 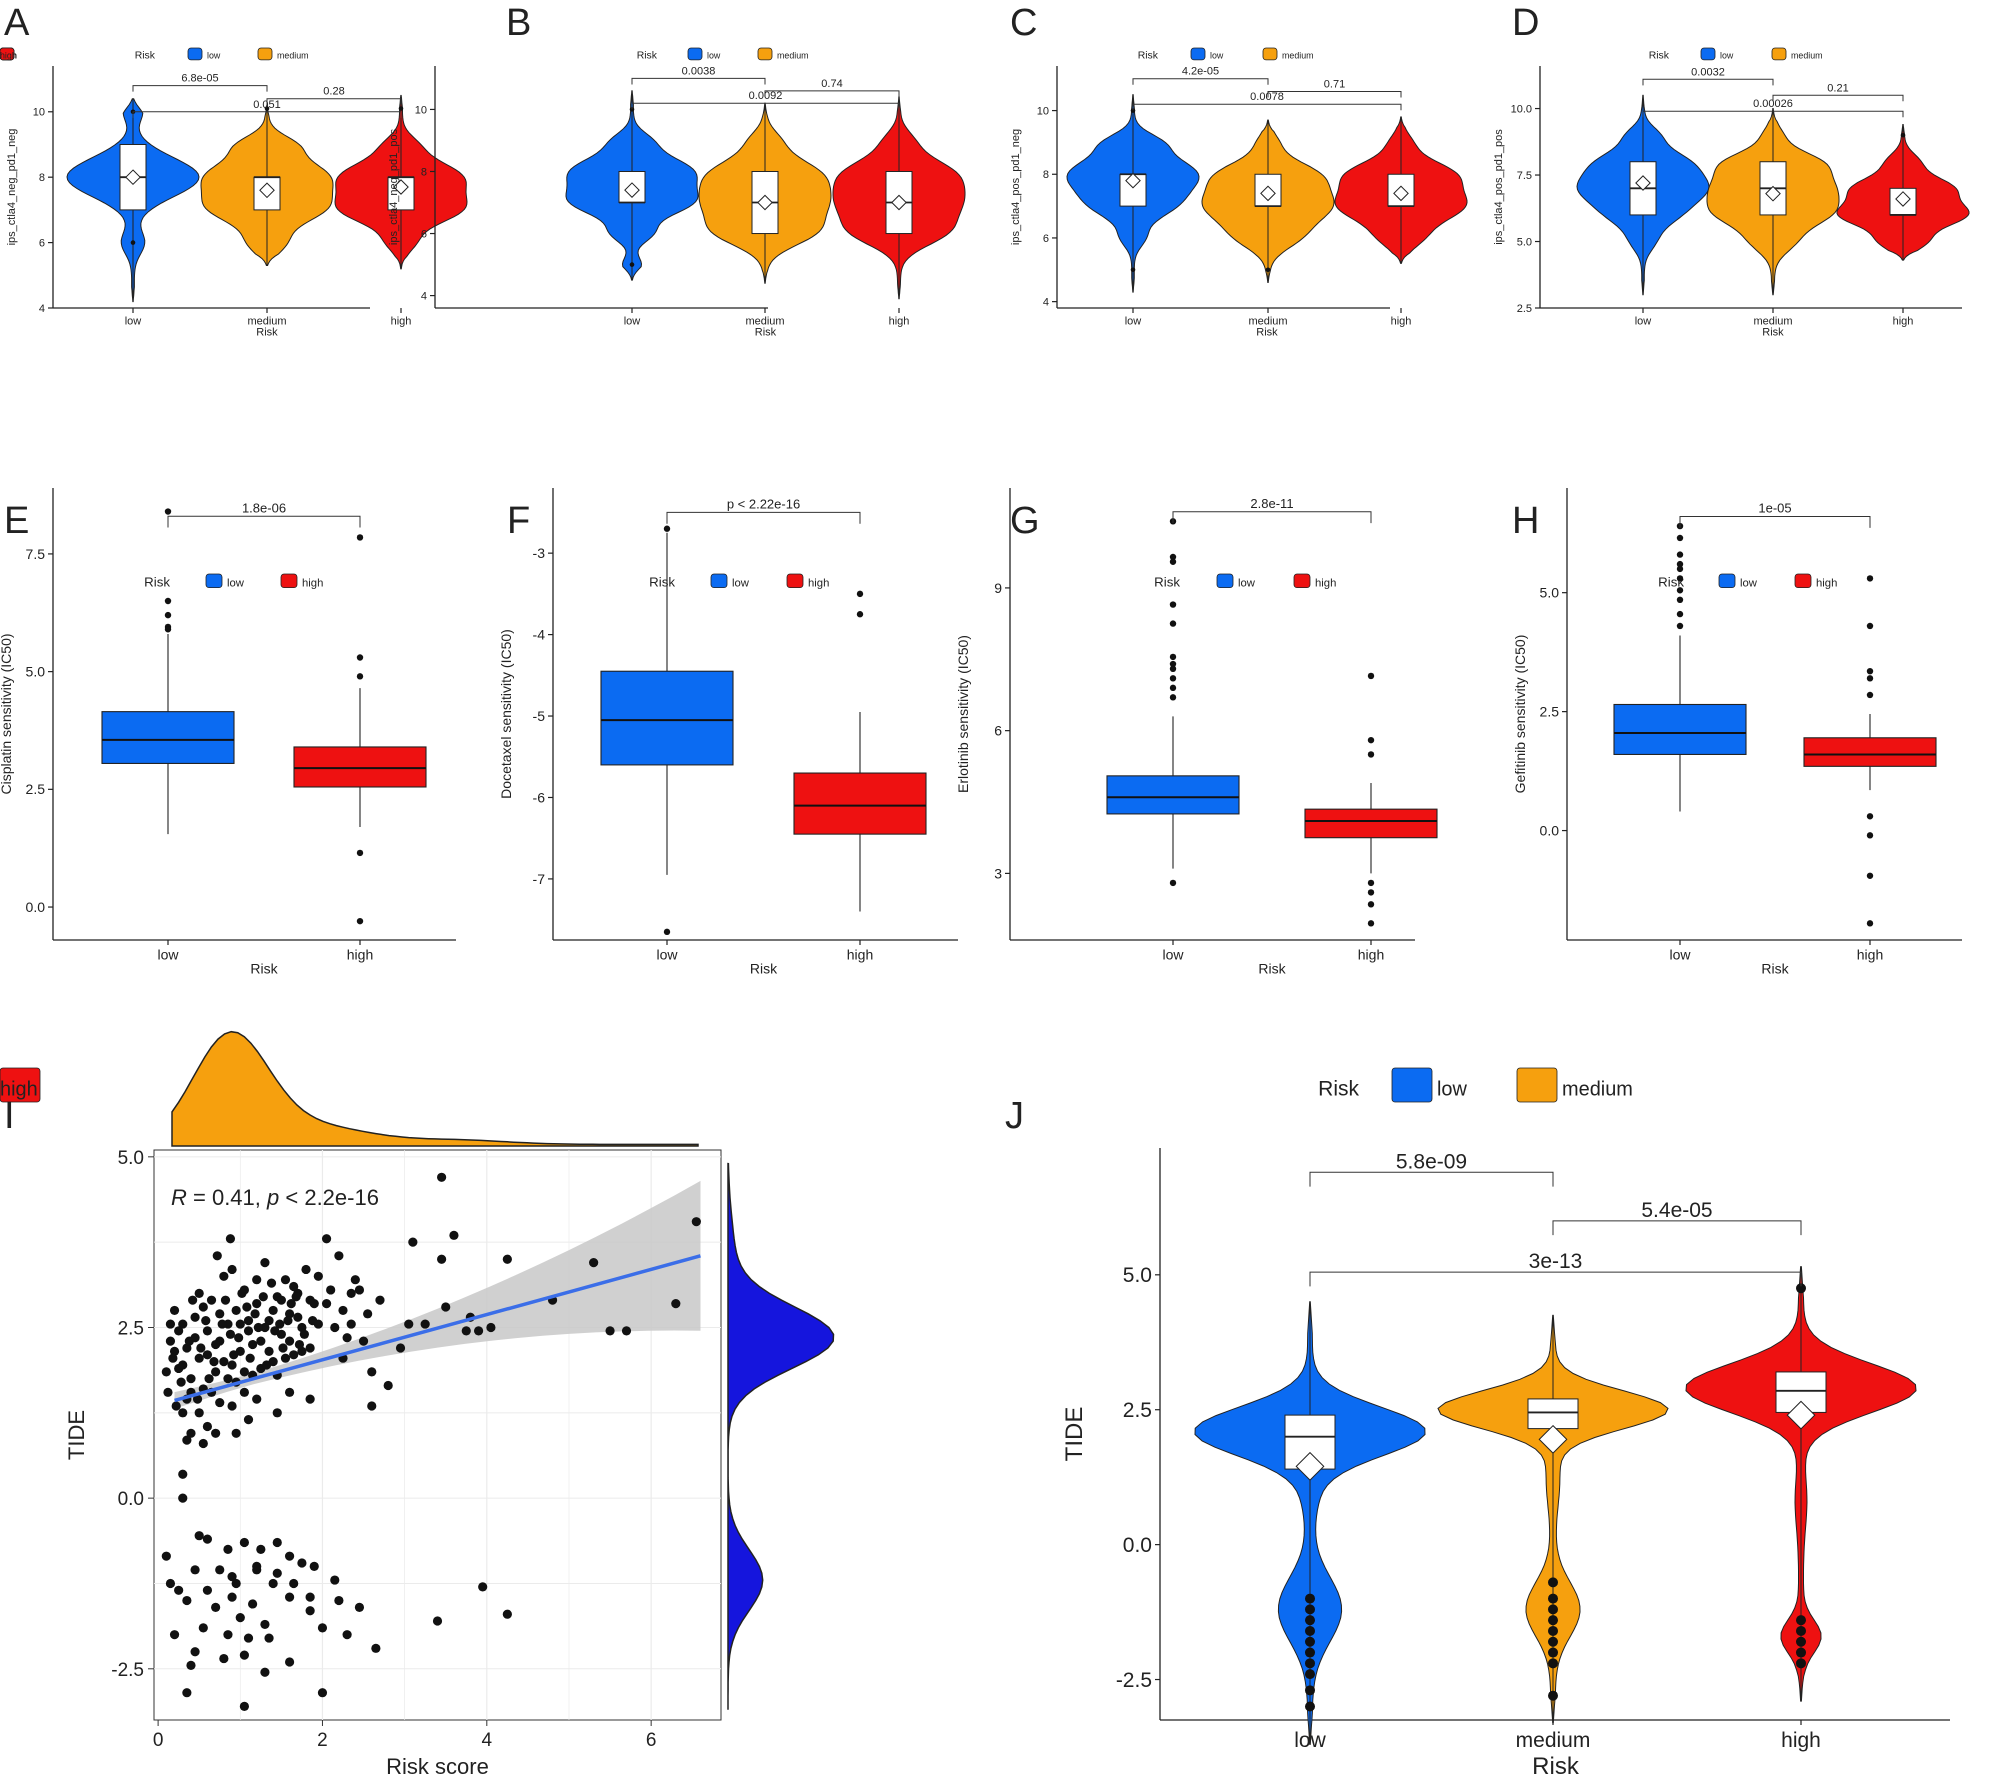 What do you see at coordinates (267, 333) in the screenshot?
I see `x-axis-title: Risk` at bounding box center [267, 333].